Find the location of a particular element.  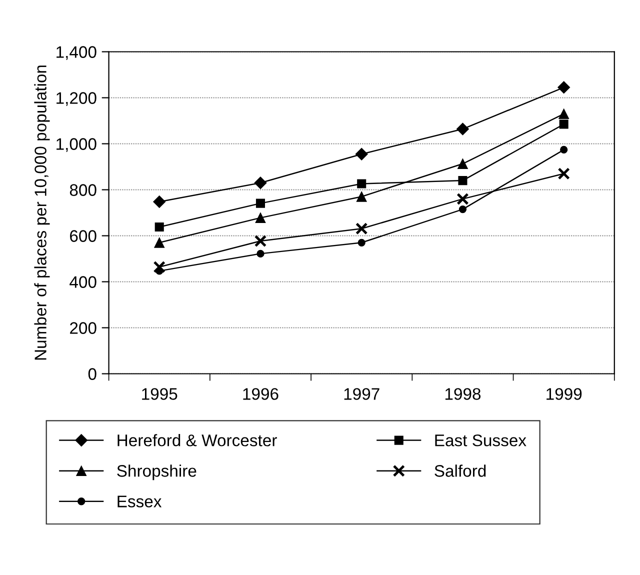

y-tick-label: 400 is located at coordinates (83, 282).